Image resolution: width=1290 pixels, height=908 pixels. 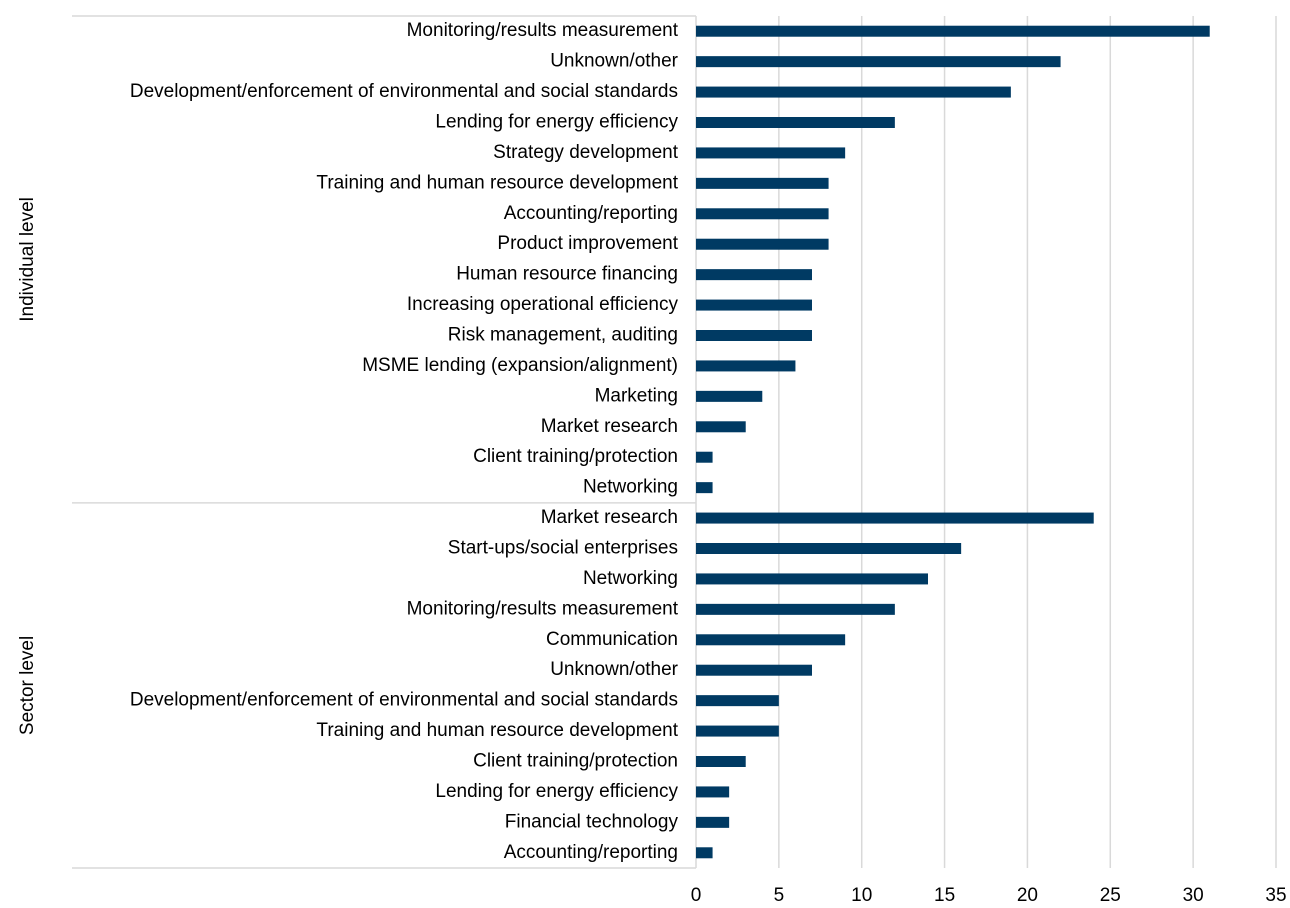 What do you see at coordinates (861, 895) in the screenshot?
I see `x-tick-label: 10` at bounding box center [861, 895].